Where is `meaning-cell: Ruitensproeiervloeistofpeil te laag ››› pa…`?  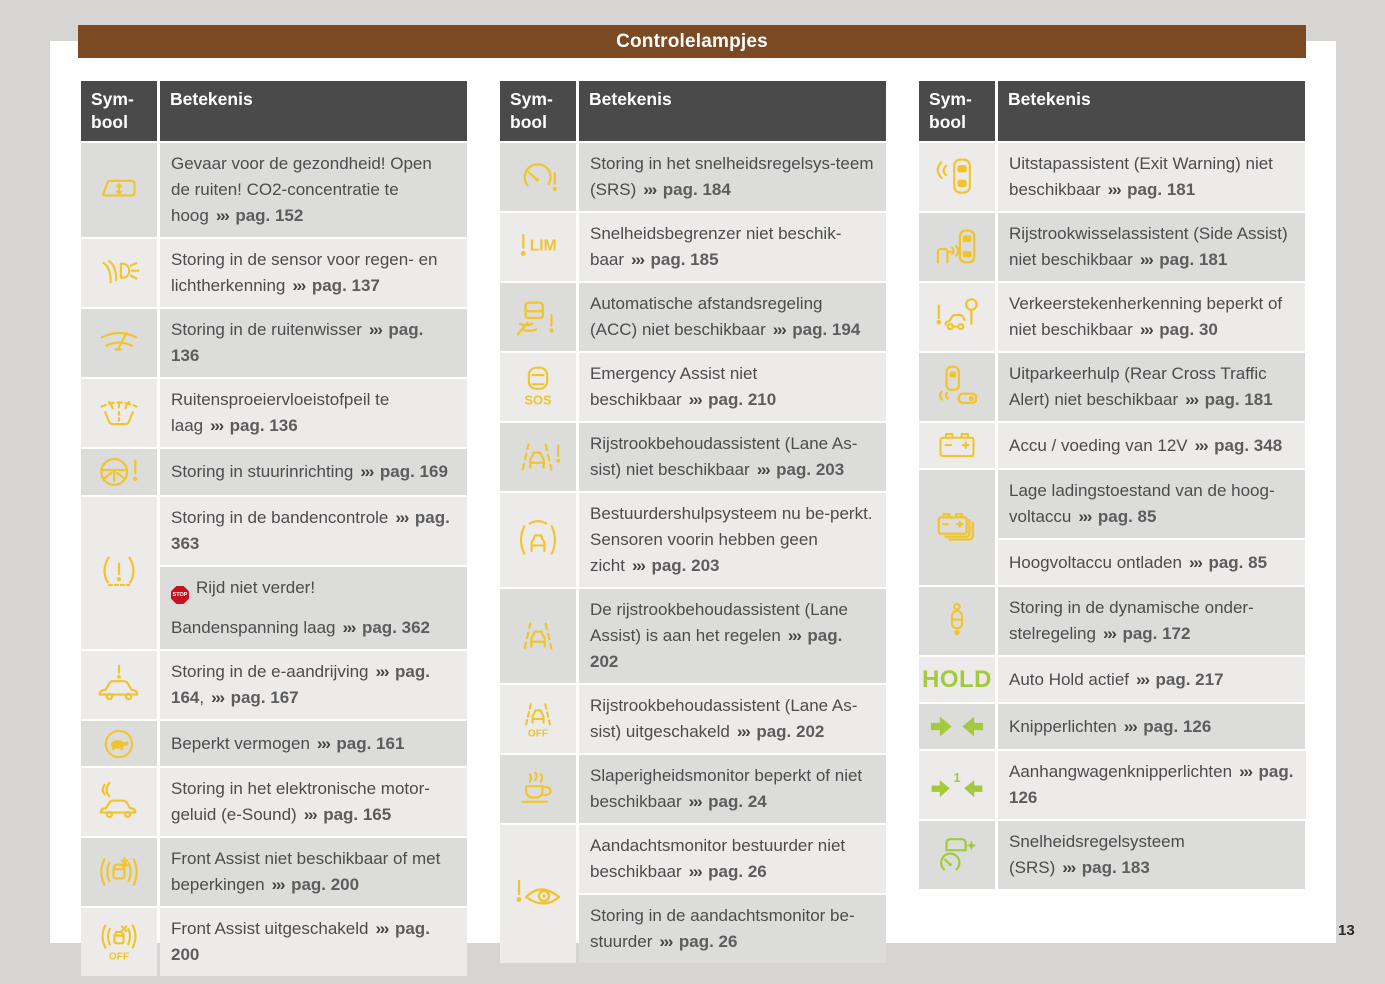
meaning-cell: Ruitensproeiervloeistofpeil te laag ››› pa… is located at coordinates (313, 413).